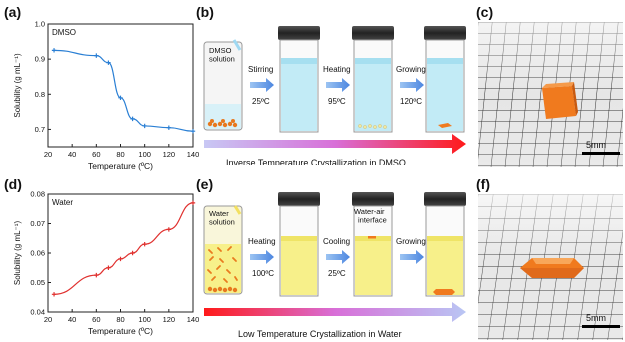 The width and height of the screenshot is (625, 342). What do you see at coordinates (40, 129) in the screenshot?
I see `y-tick-label: 0.7` at bounding box center [40, 129].